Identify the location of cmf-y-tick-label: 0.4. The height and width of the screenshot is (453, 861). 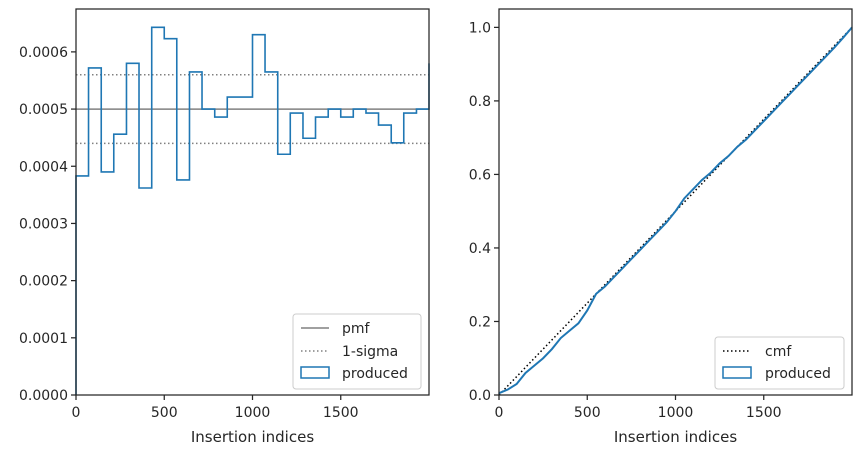
(480, 249).